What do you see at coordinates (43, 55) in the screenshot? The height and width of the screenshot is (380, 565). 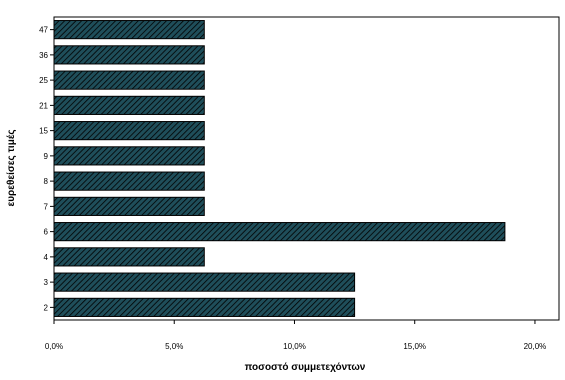 I see `y-tick-label: 36` at bounding box center [43, 55].